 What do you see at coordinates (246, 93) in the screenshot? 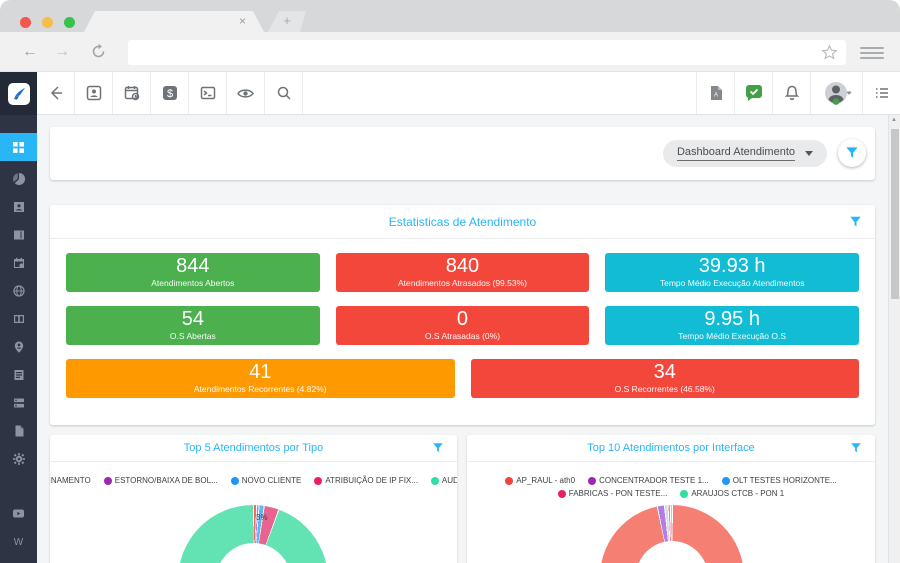
I see `monitoring-eye-icon` at bounding box center [246, 93].